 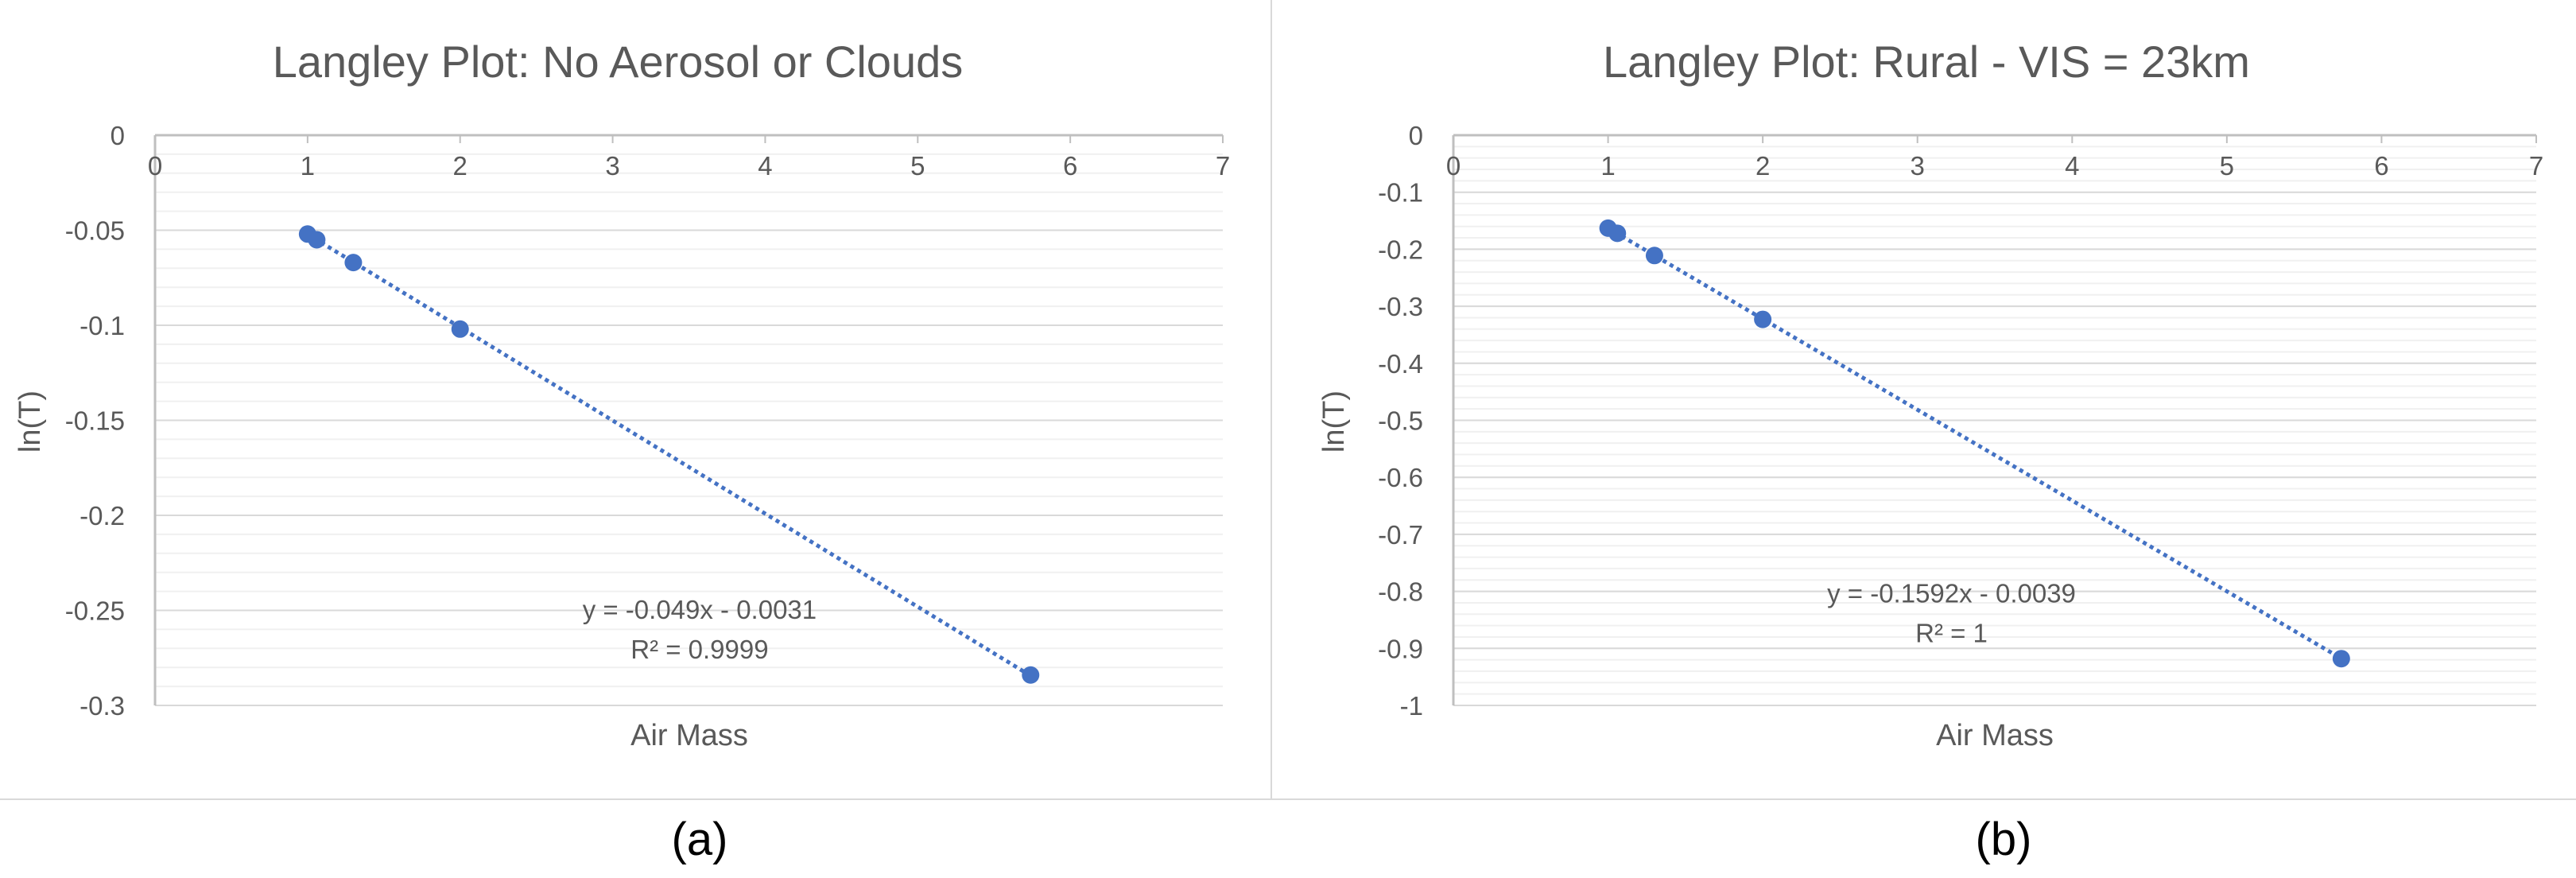 I want to click on panel-divider, so click(x=1272, y=400).